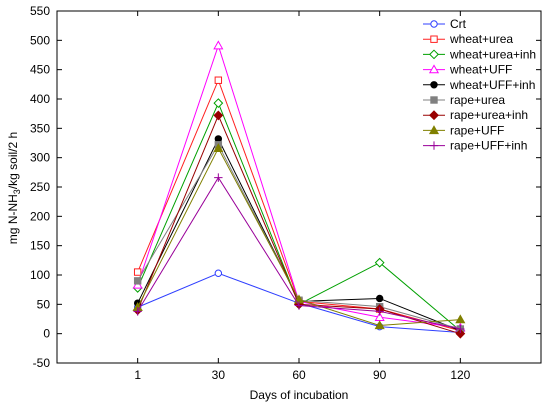  Describe the element at coordinates (299, 395) in the screenshot. I see `x-axis-title: Days of incubation` at that location.